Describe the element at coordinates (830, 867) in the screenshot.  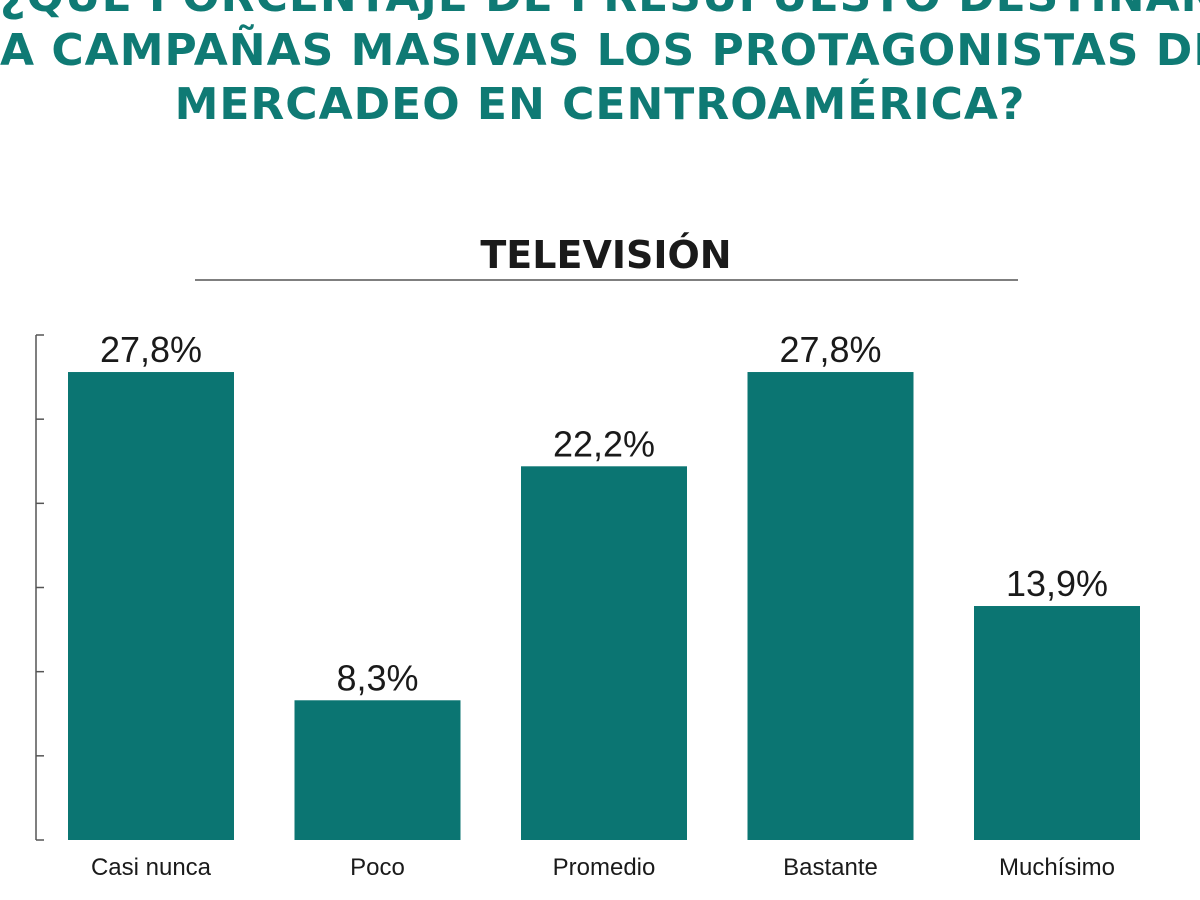
I see `category-label: Bastante` at that location.